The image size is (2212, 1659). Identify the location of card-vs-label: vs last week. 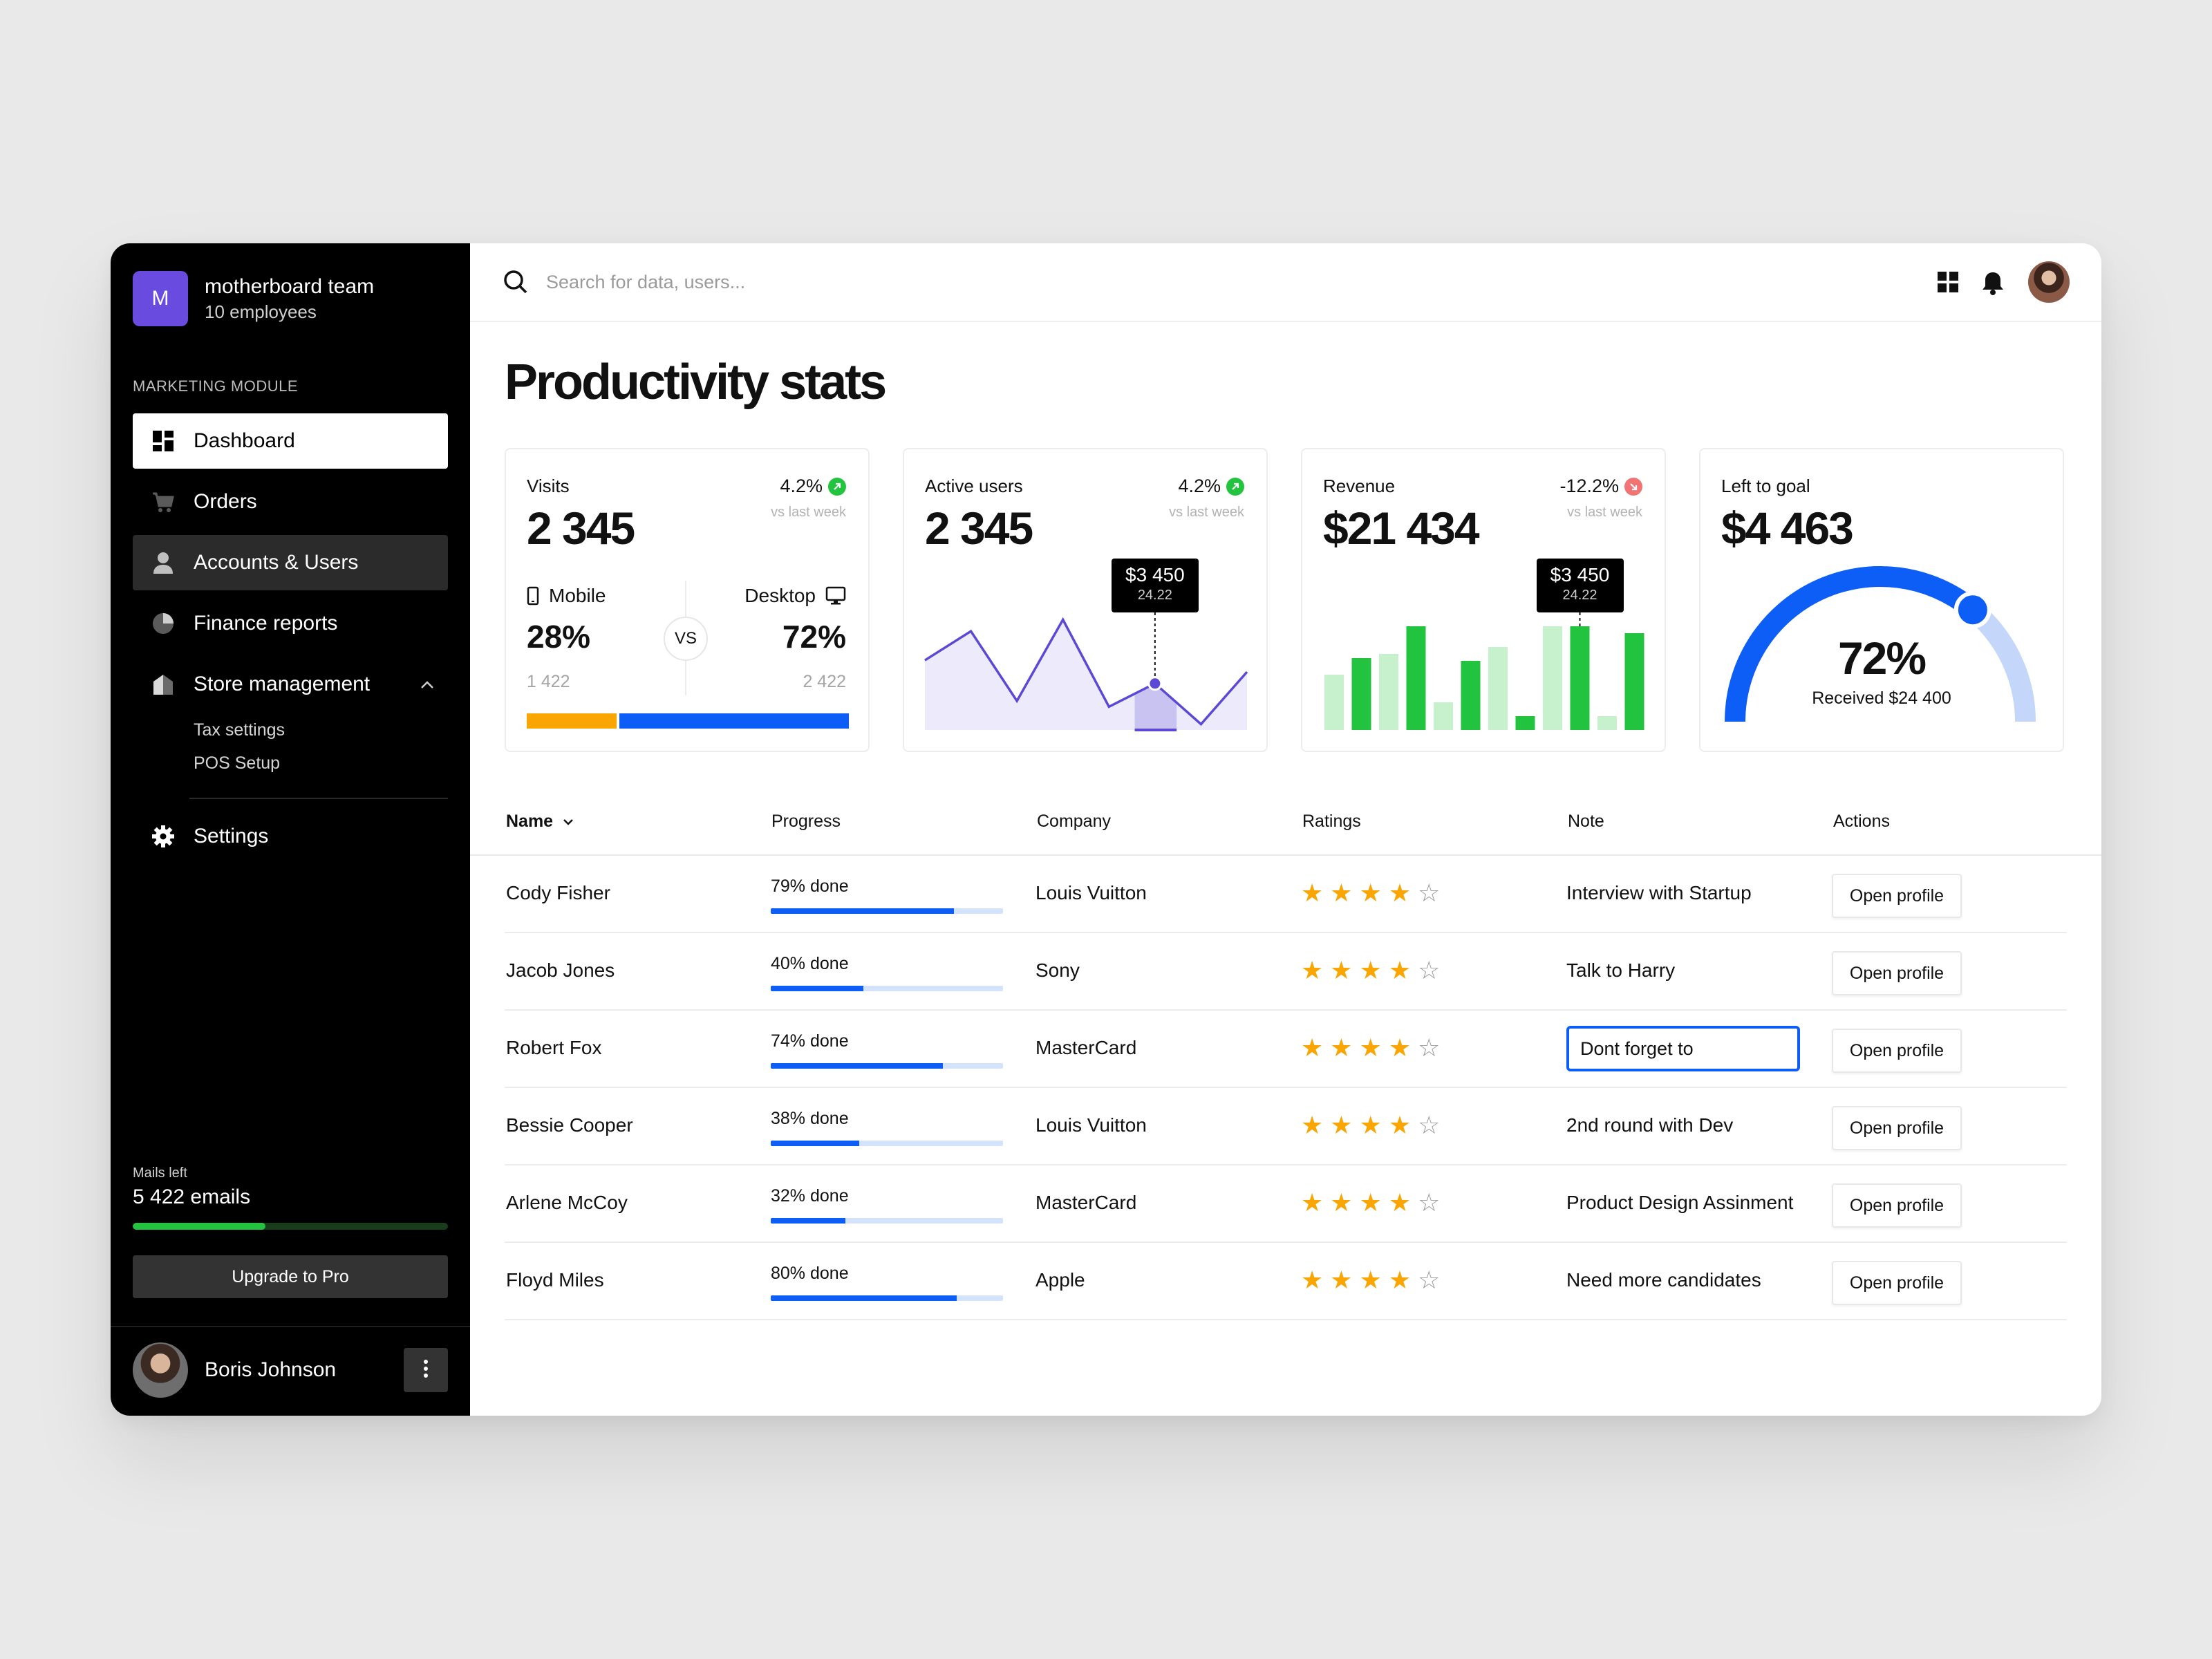
(1605, 513).